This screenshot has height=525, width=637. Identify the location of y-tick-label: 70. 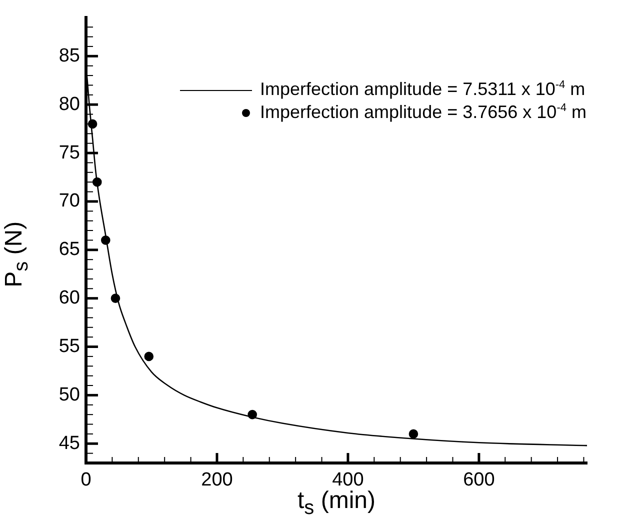
(69, 201).